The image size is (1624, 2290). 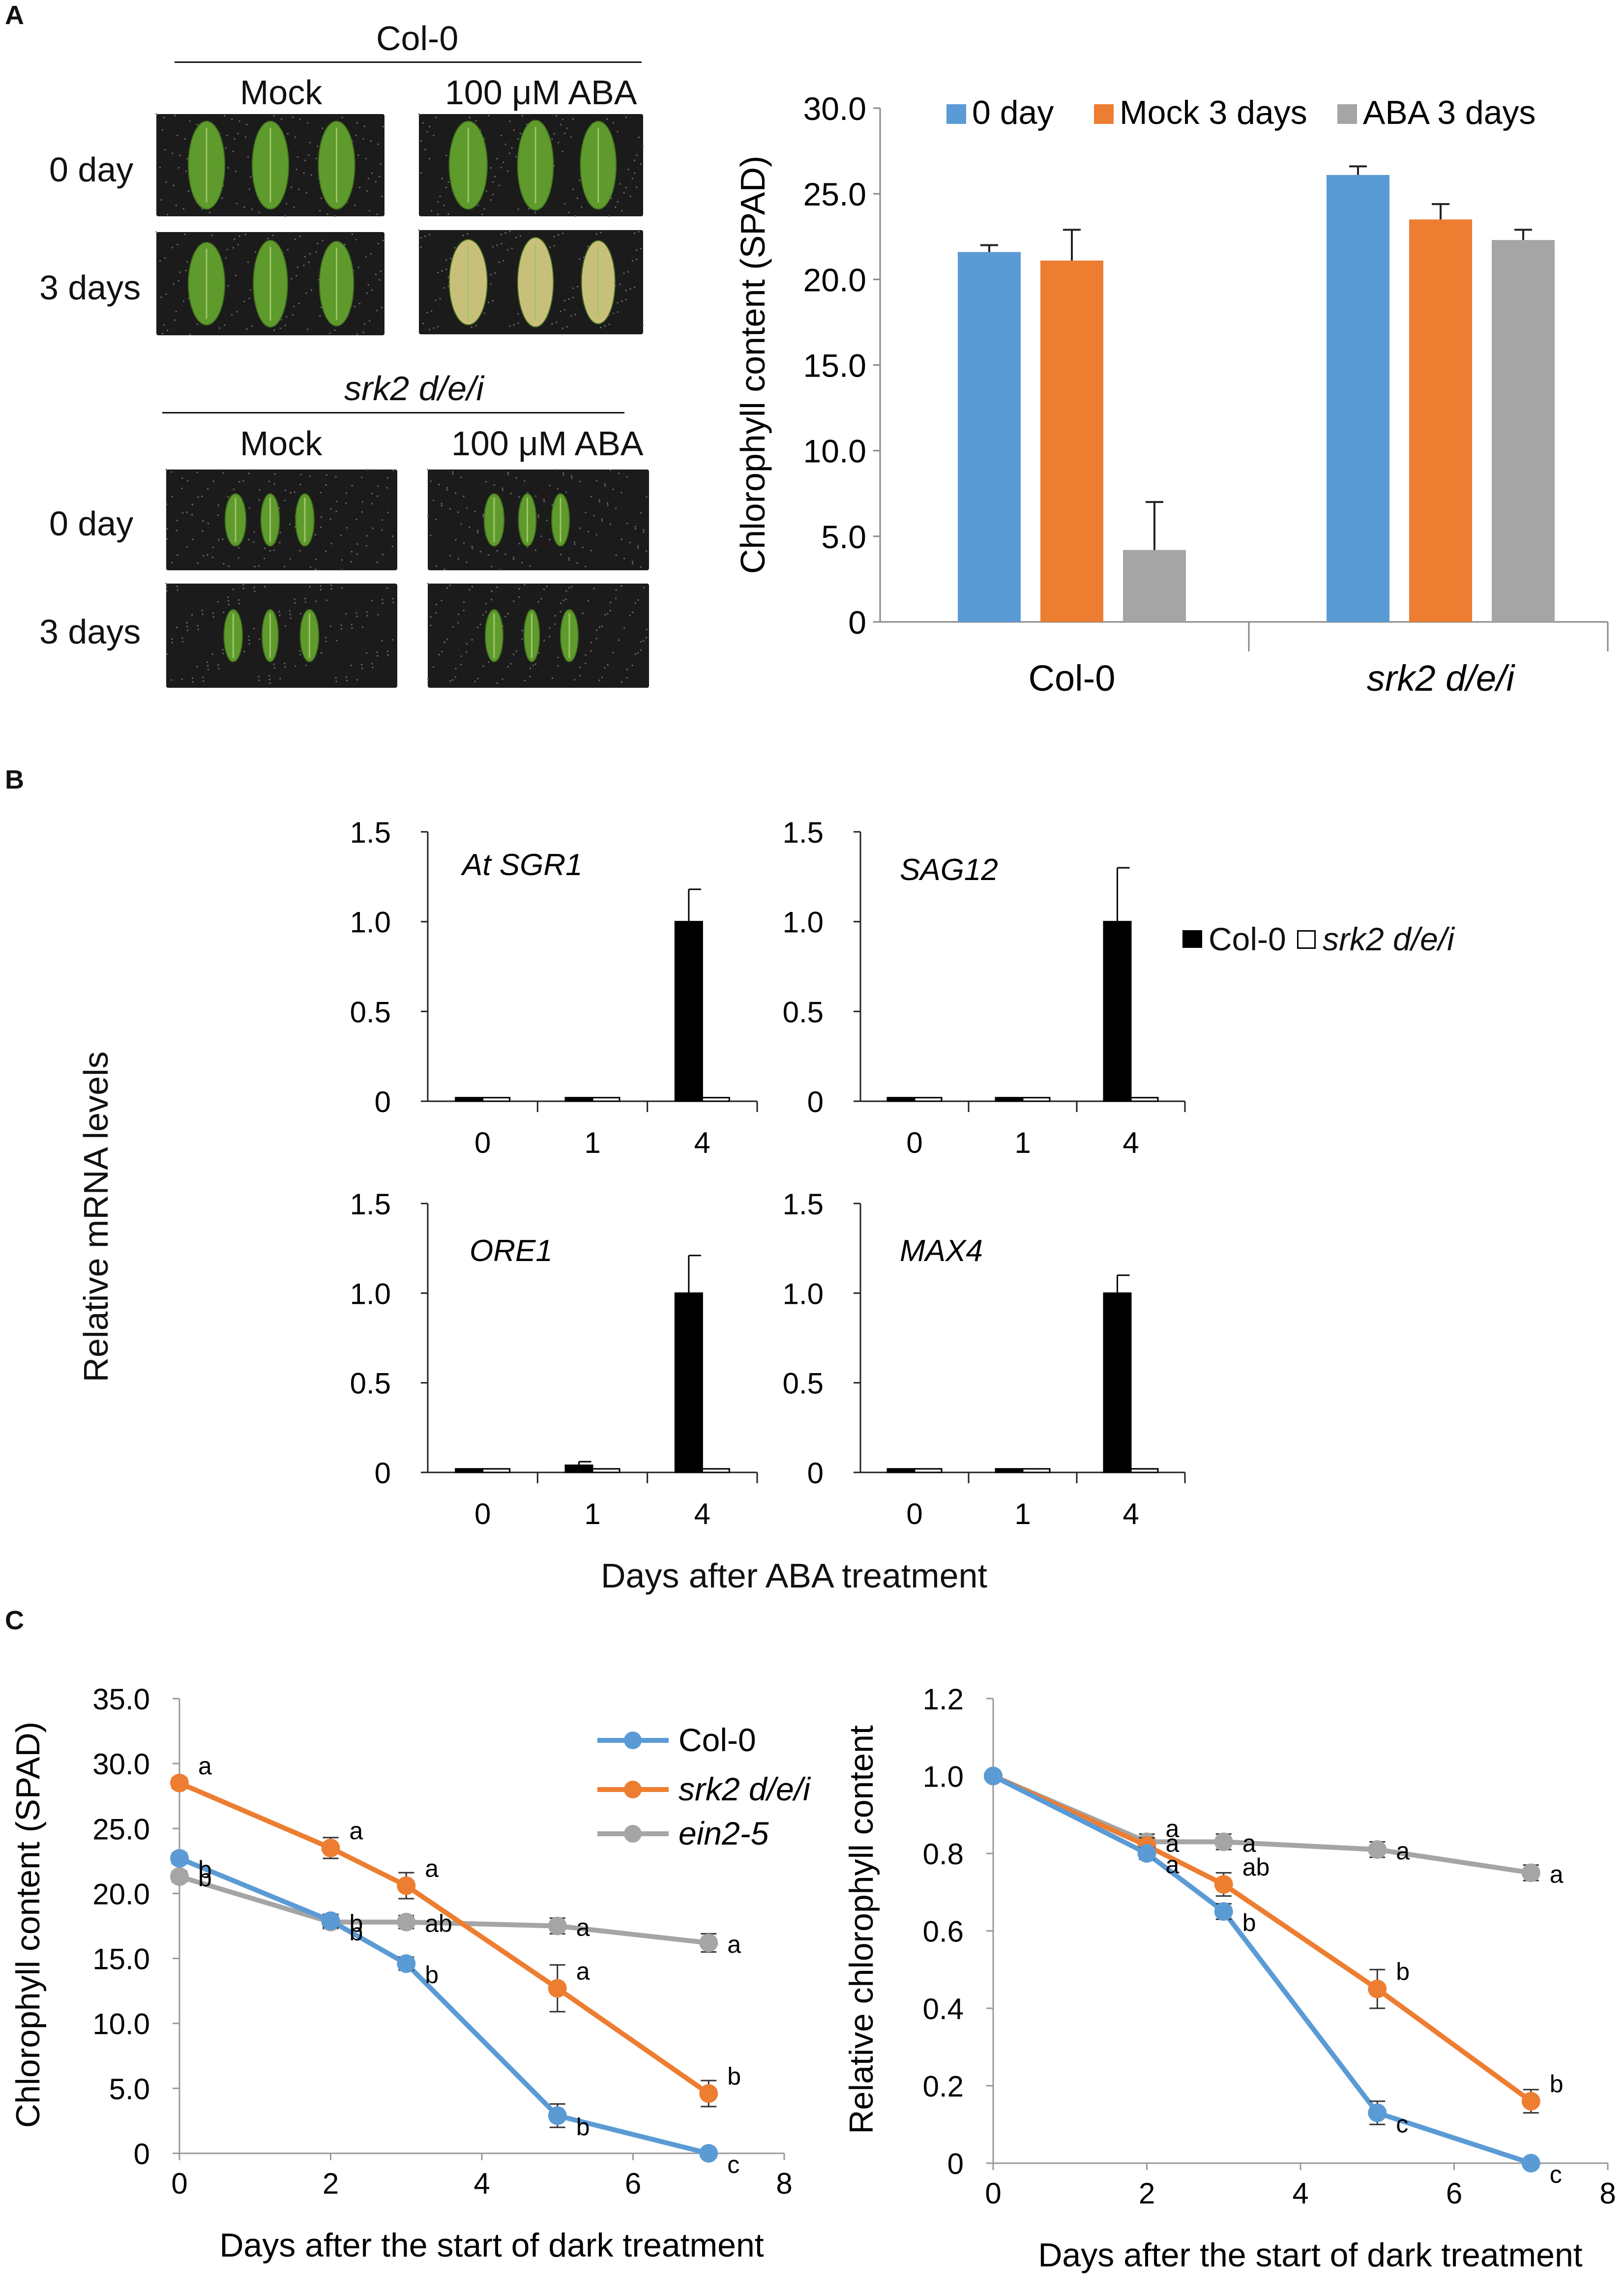 I want to click on c-y-tick-label: 1.0, so click(x=943, y=1777).